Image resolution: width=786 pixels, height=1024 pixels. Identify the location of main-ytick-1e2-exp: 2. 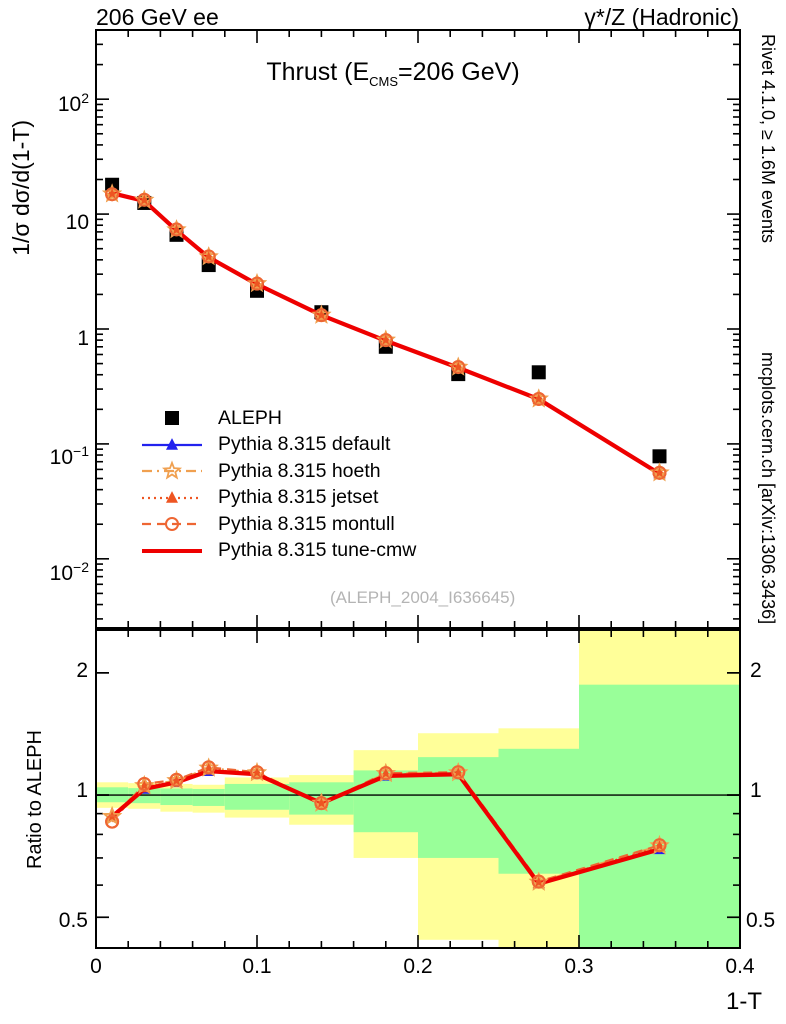
(85, 98).